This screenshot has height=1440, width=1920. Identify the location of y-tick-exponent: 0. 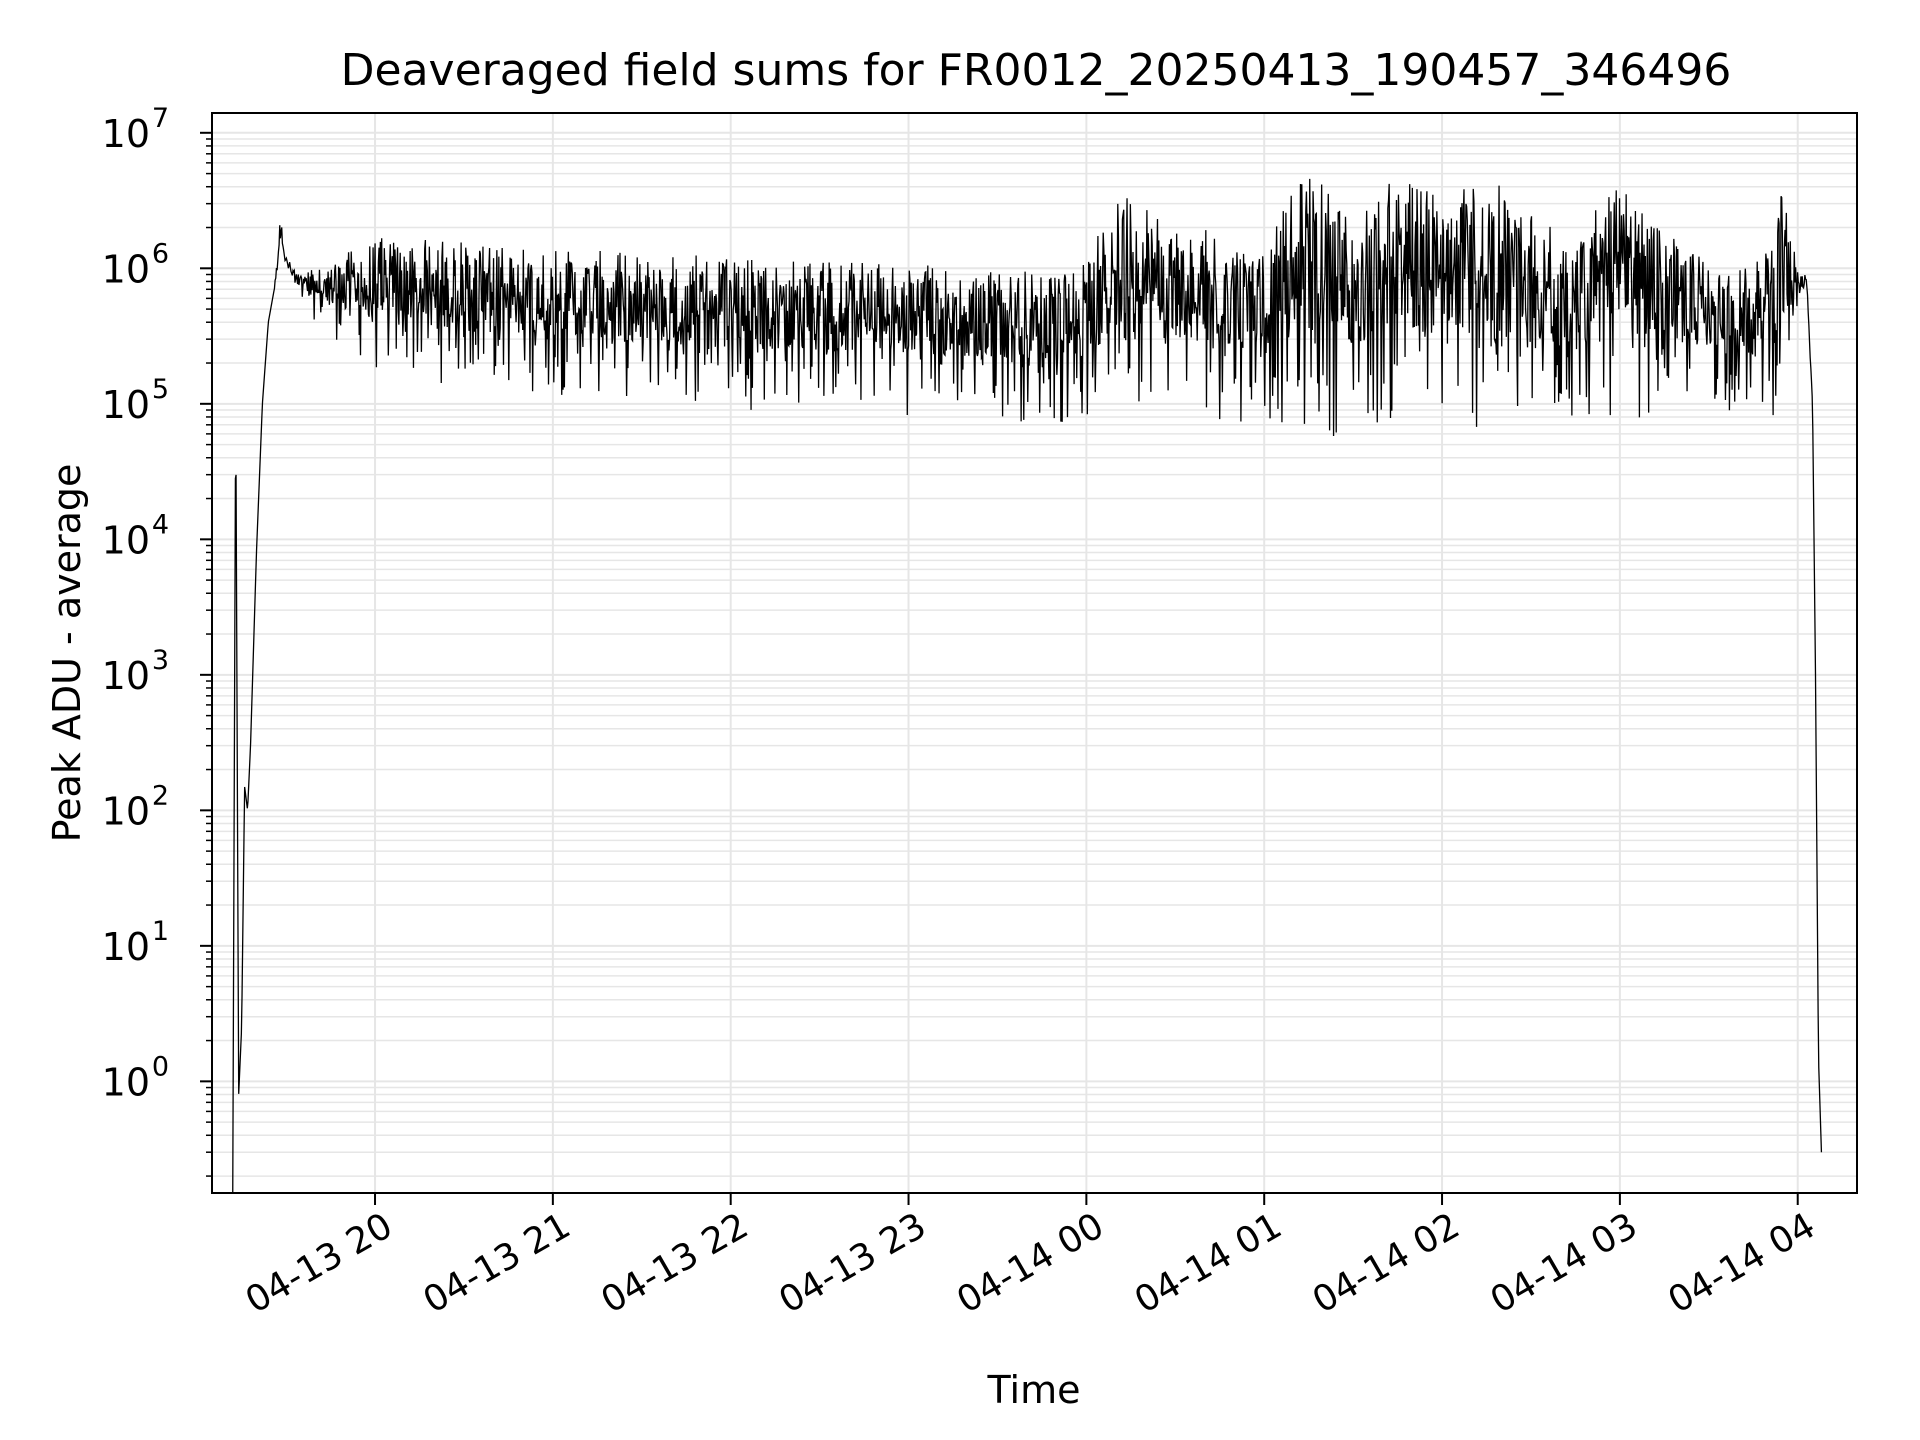
(160, 1066).